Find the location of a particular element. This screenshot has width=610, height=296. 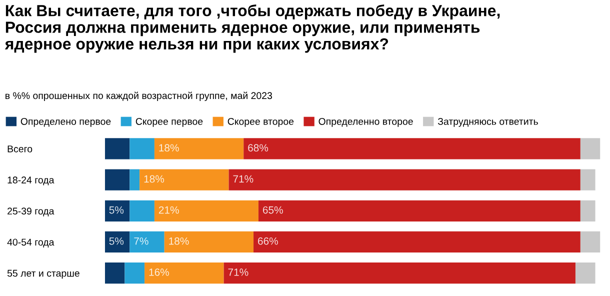

y-tick-label: 55 лет и старше is located at coordinates (43, 274).